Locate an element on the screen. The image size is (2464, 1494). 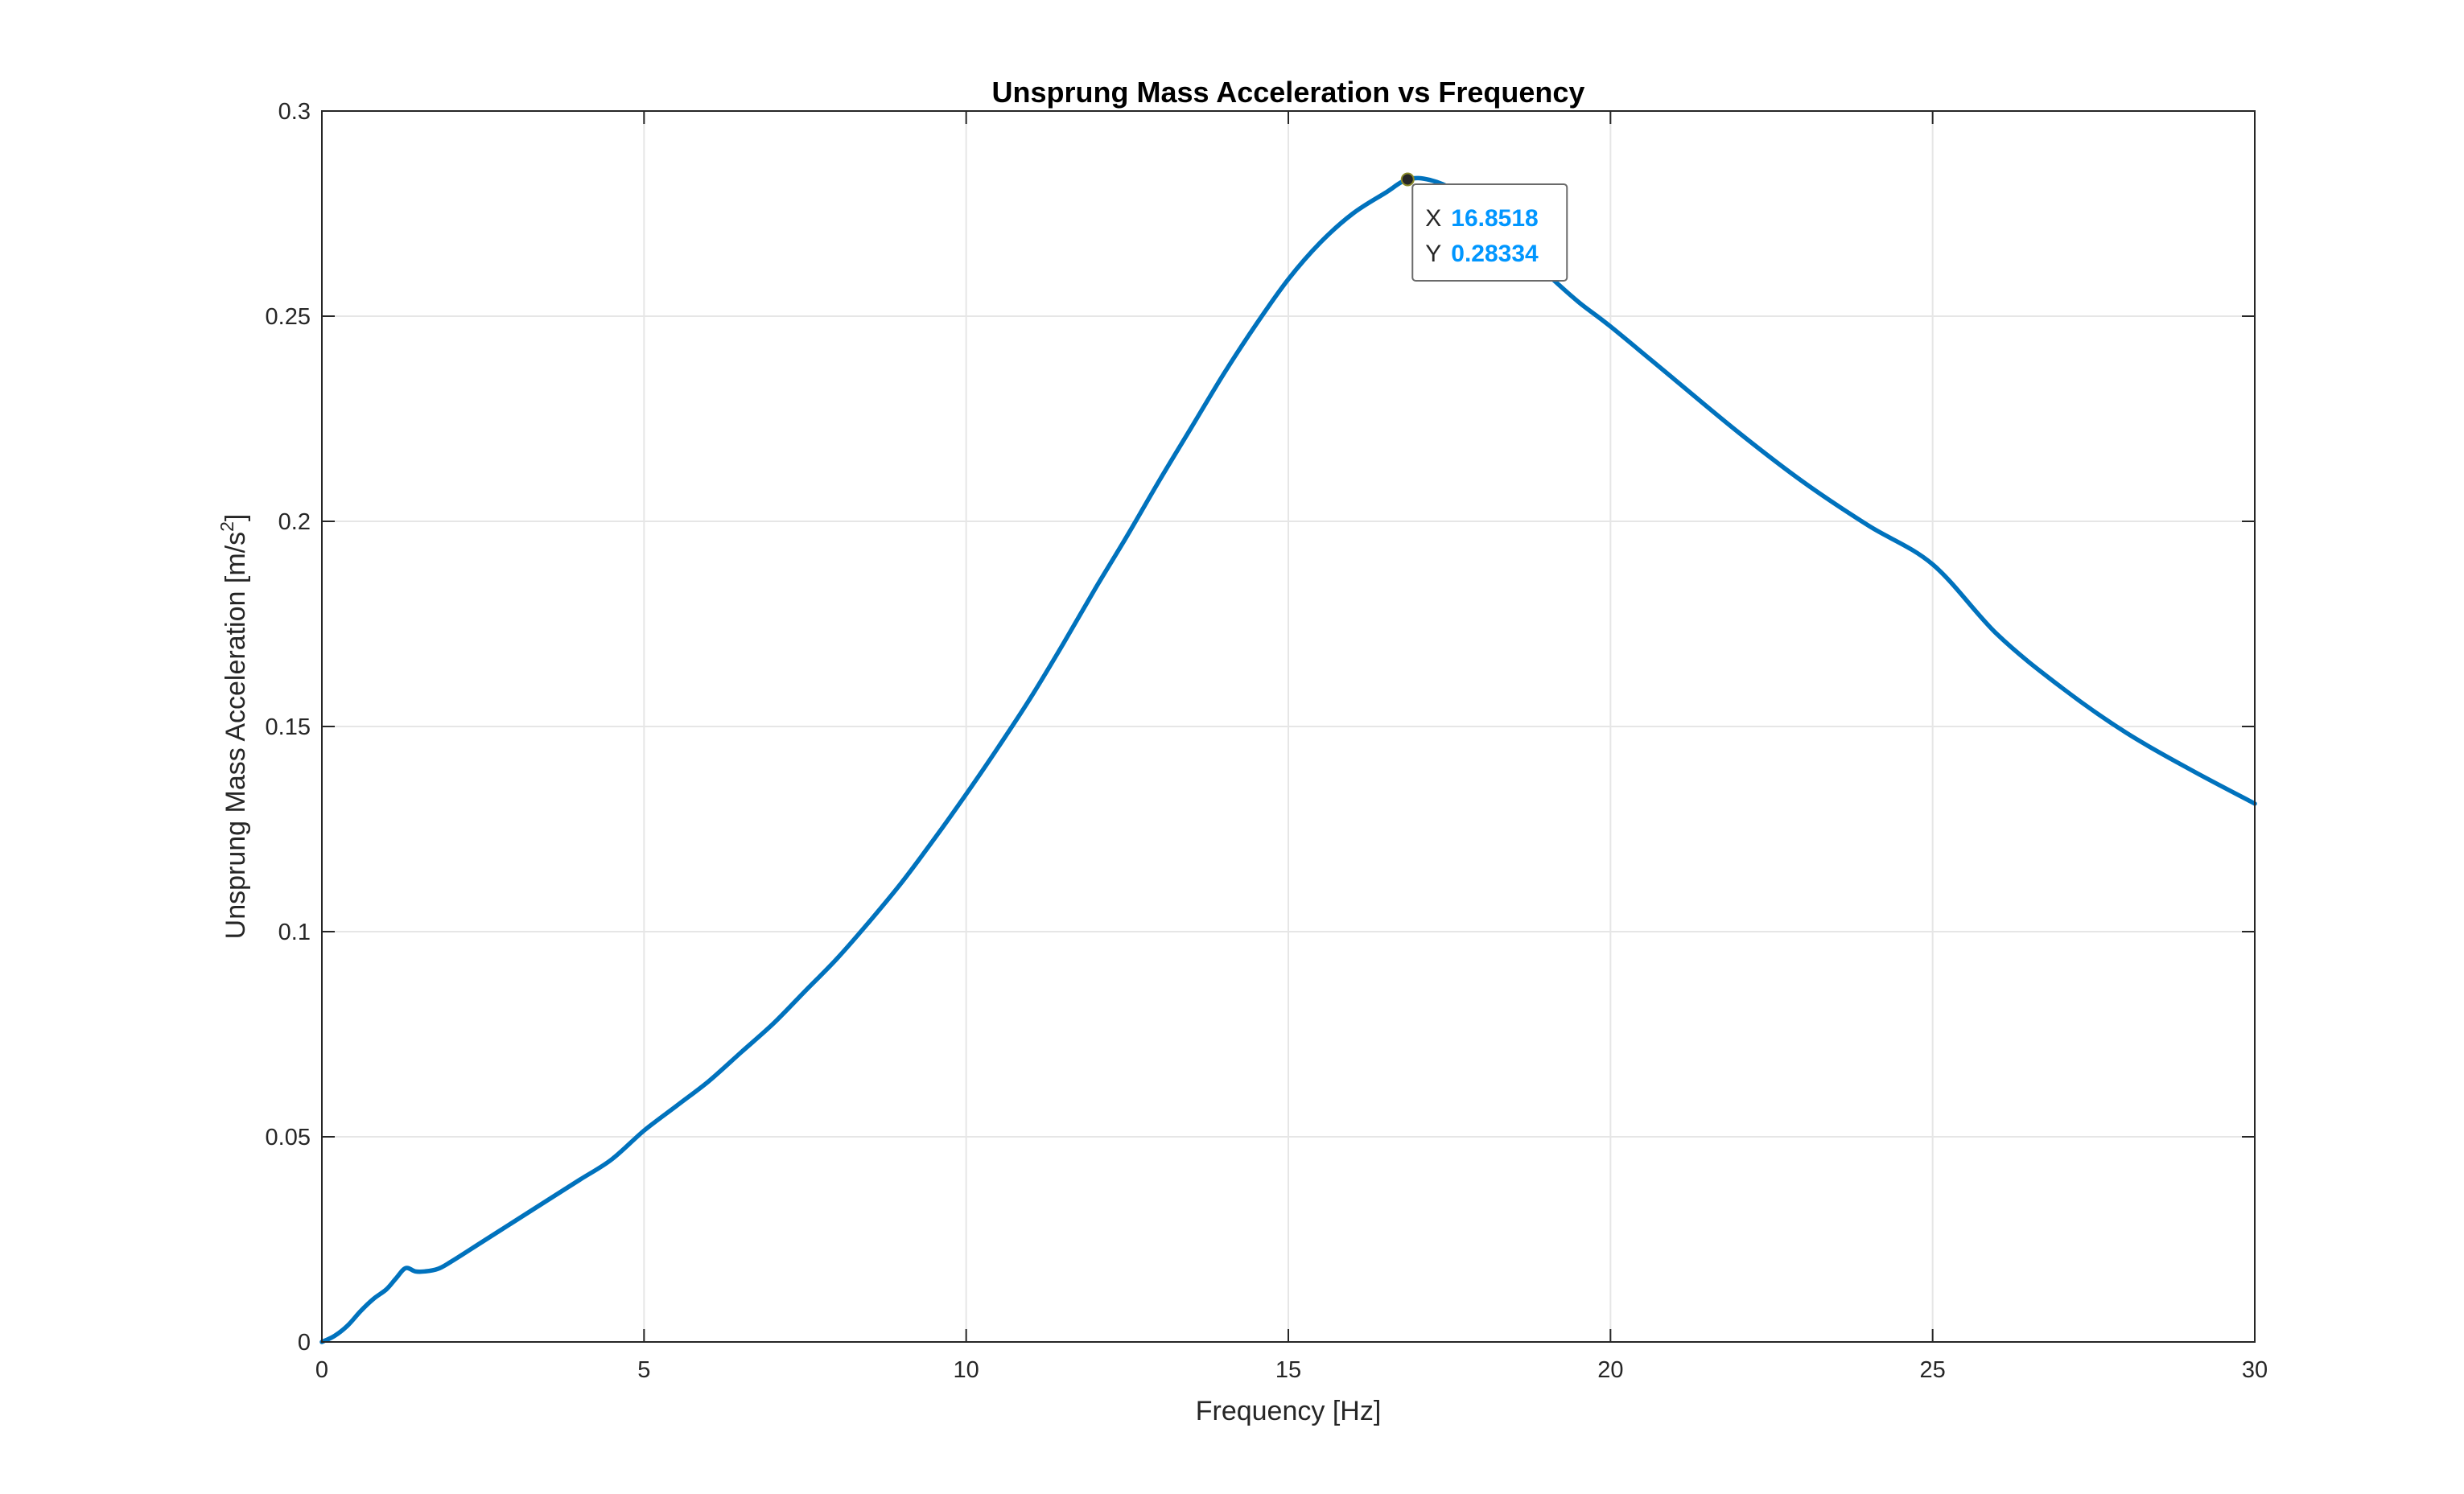
y-axis-label-superscript: 2 is located at coordinates (226, 526).